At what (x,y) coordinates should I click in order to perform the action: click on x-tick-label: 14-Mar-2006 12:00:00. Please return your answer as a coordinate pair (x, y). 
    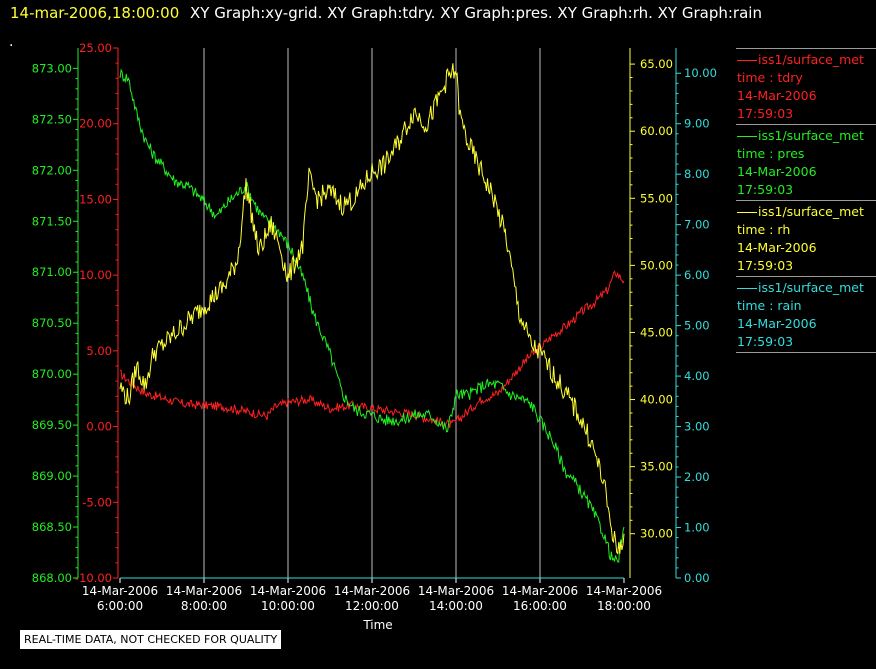
    Looking at the image, I should click on (372, 598).